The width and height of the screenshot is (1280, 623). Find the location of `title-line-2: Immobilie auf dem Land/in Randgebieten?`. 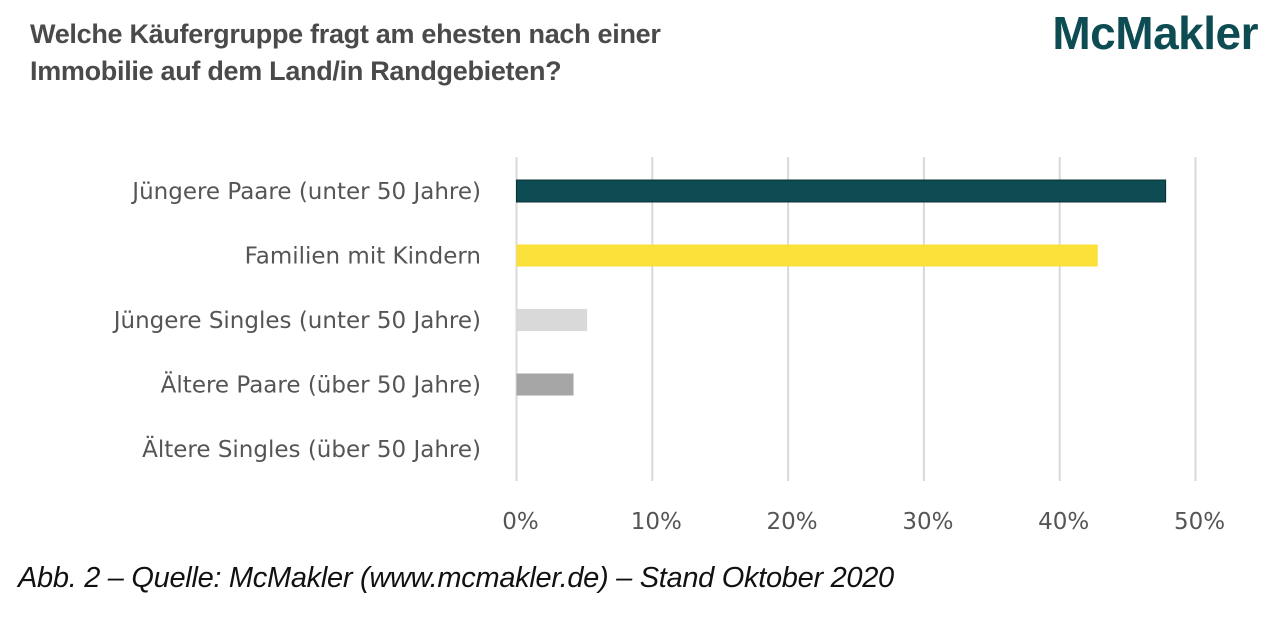

title-line-2: Immobilie auf dem Land/in Randgebieten? is located at coordinates (296, 71).